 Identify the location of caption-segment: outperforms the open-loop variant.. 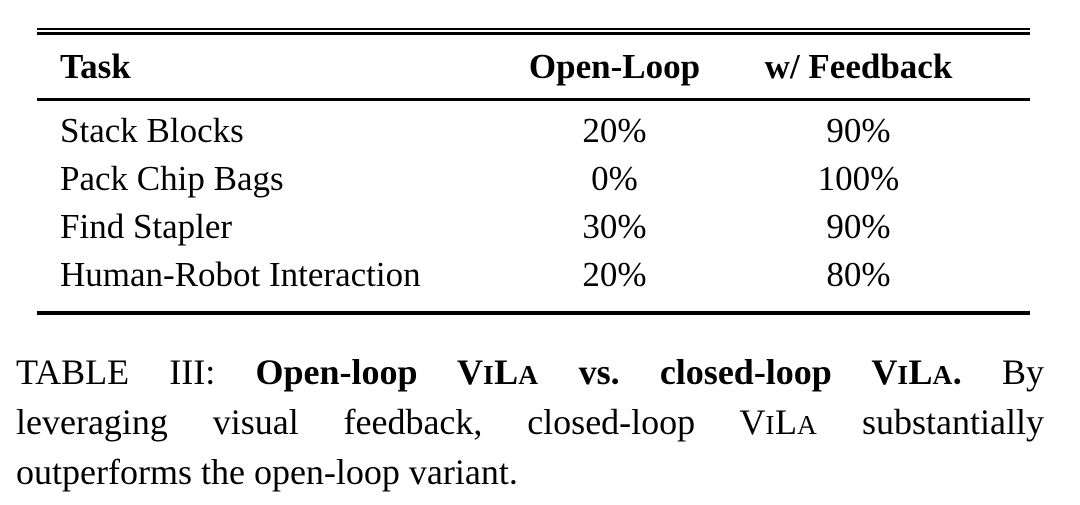
(267, 472).